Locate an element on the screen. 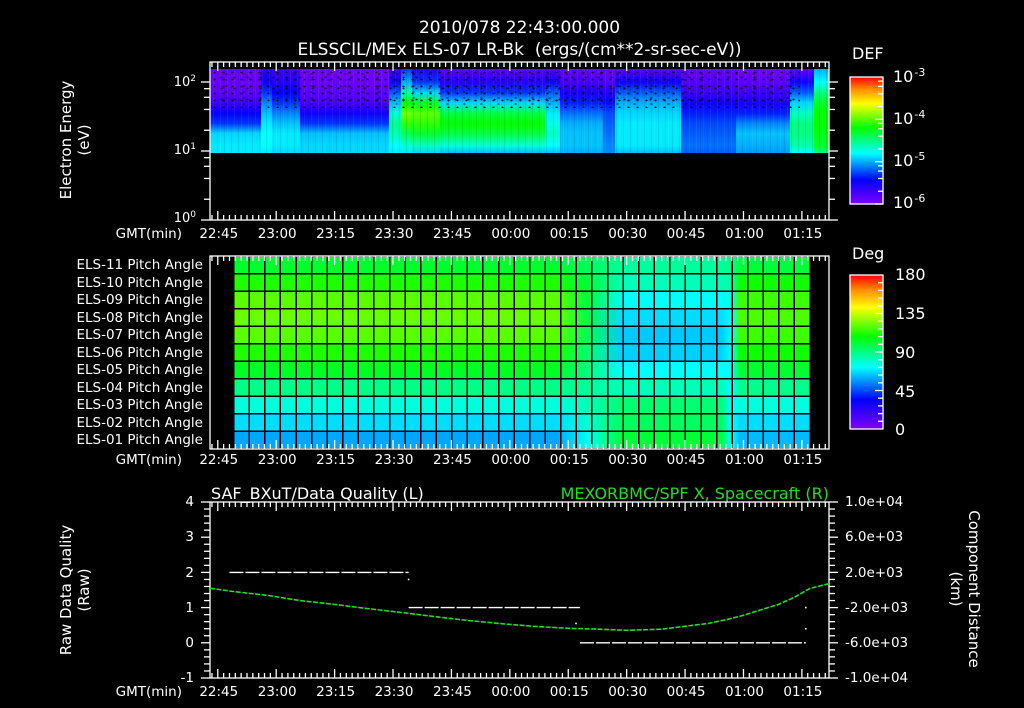 This screenshot has height=708, width=1024. pitch-row-label: ELS-09 Pitch Angle is located at coordinates (139, 300).